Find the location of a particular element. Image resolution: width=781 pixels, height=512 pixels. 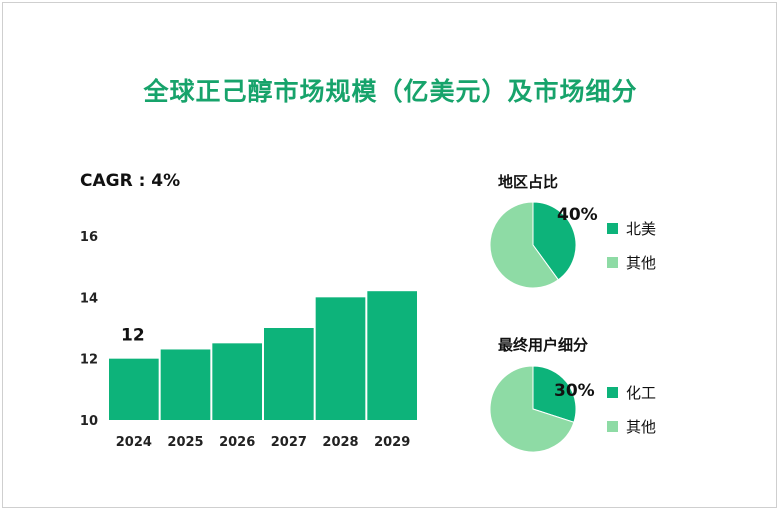

bar-2029 is located at coordinates (392, 355).